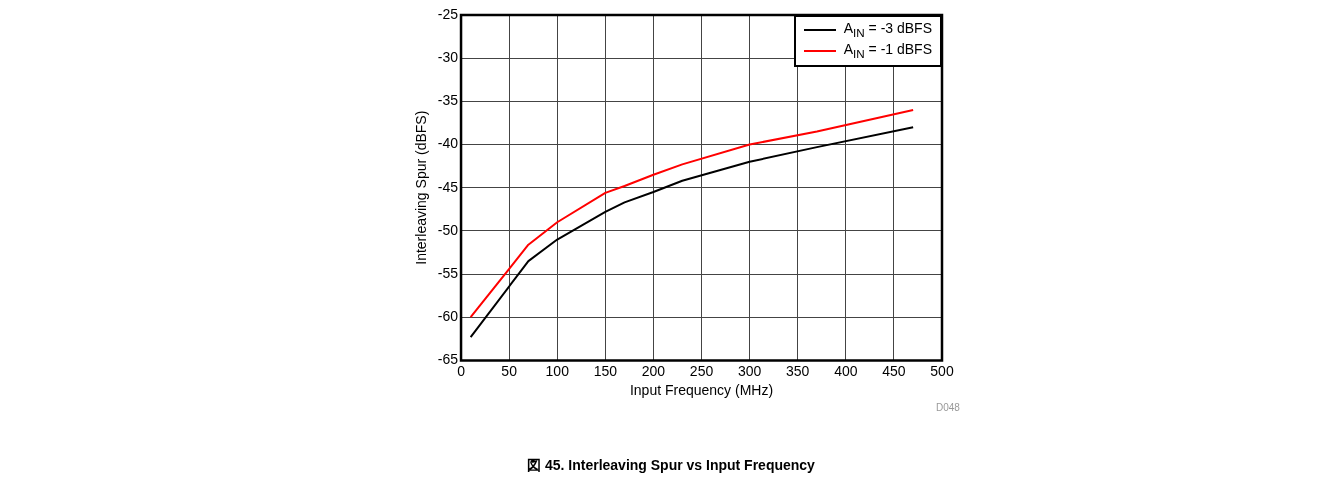 The height and width of the screenshot is (481, 1342). What do you see at coordinates (749, 370) in the screenshot?
I see `x-tick-label: 300` at bounding box center [749, 370].